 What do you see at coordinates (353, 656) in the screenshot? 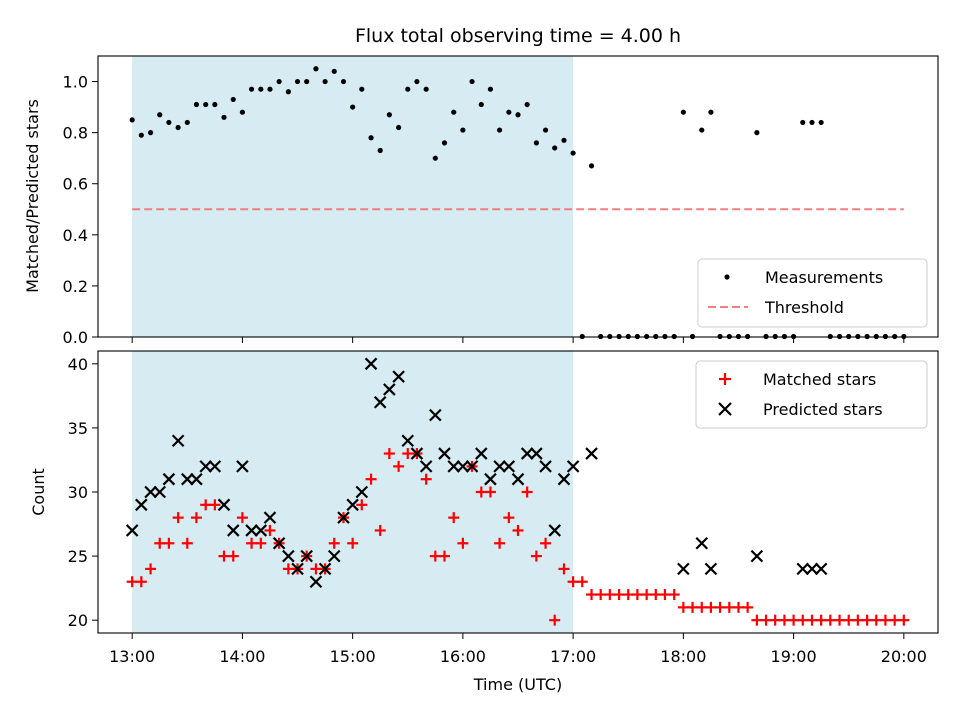
I see `bottom-xtick-label: 15:00` at bounding box center [353, 656].